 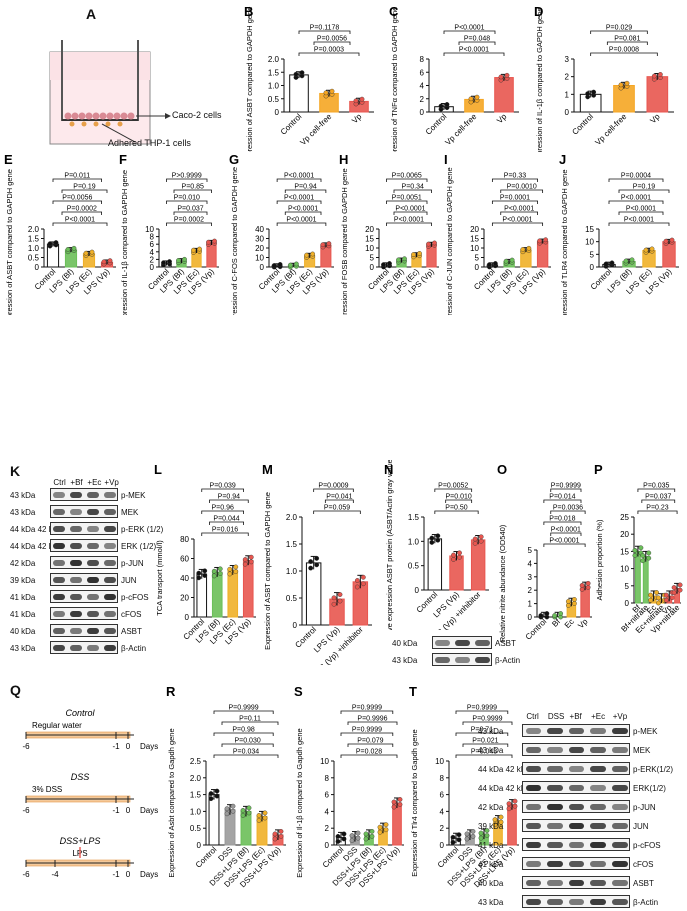 I want to click on kda-label: 43 kDa, so click(x=405, y=660).